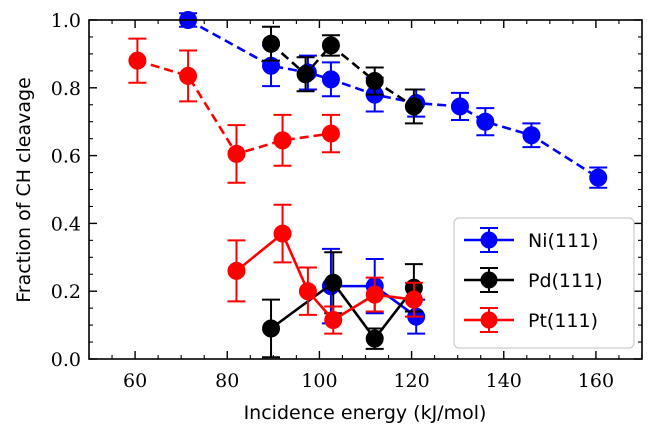  I want to click on legend-marker-ni111, so click(489, 240).